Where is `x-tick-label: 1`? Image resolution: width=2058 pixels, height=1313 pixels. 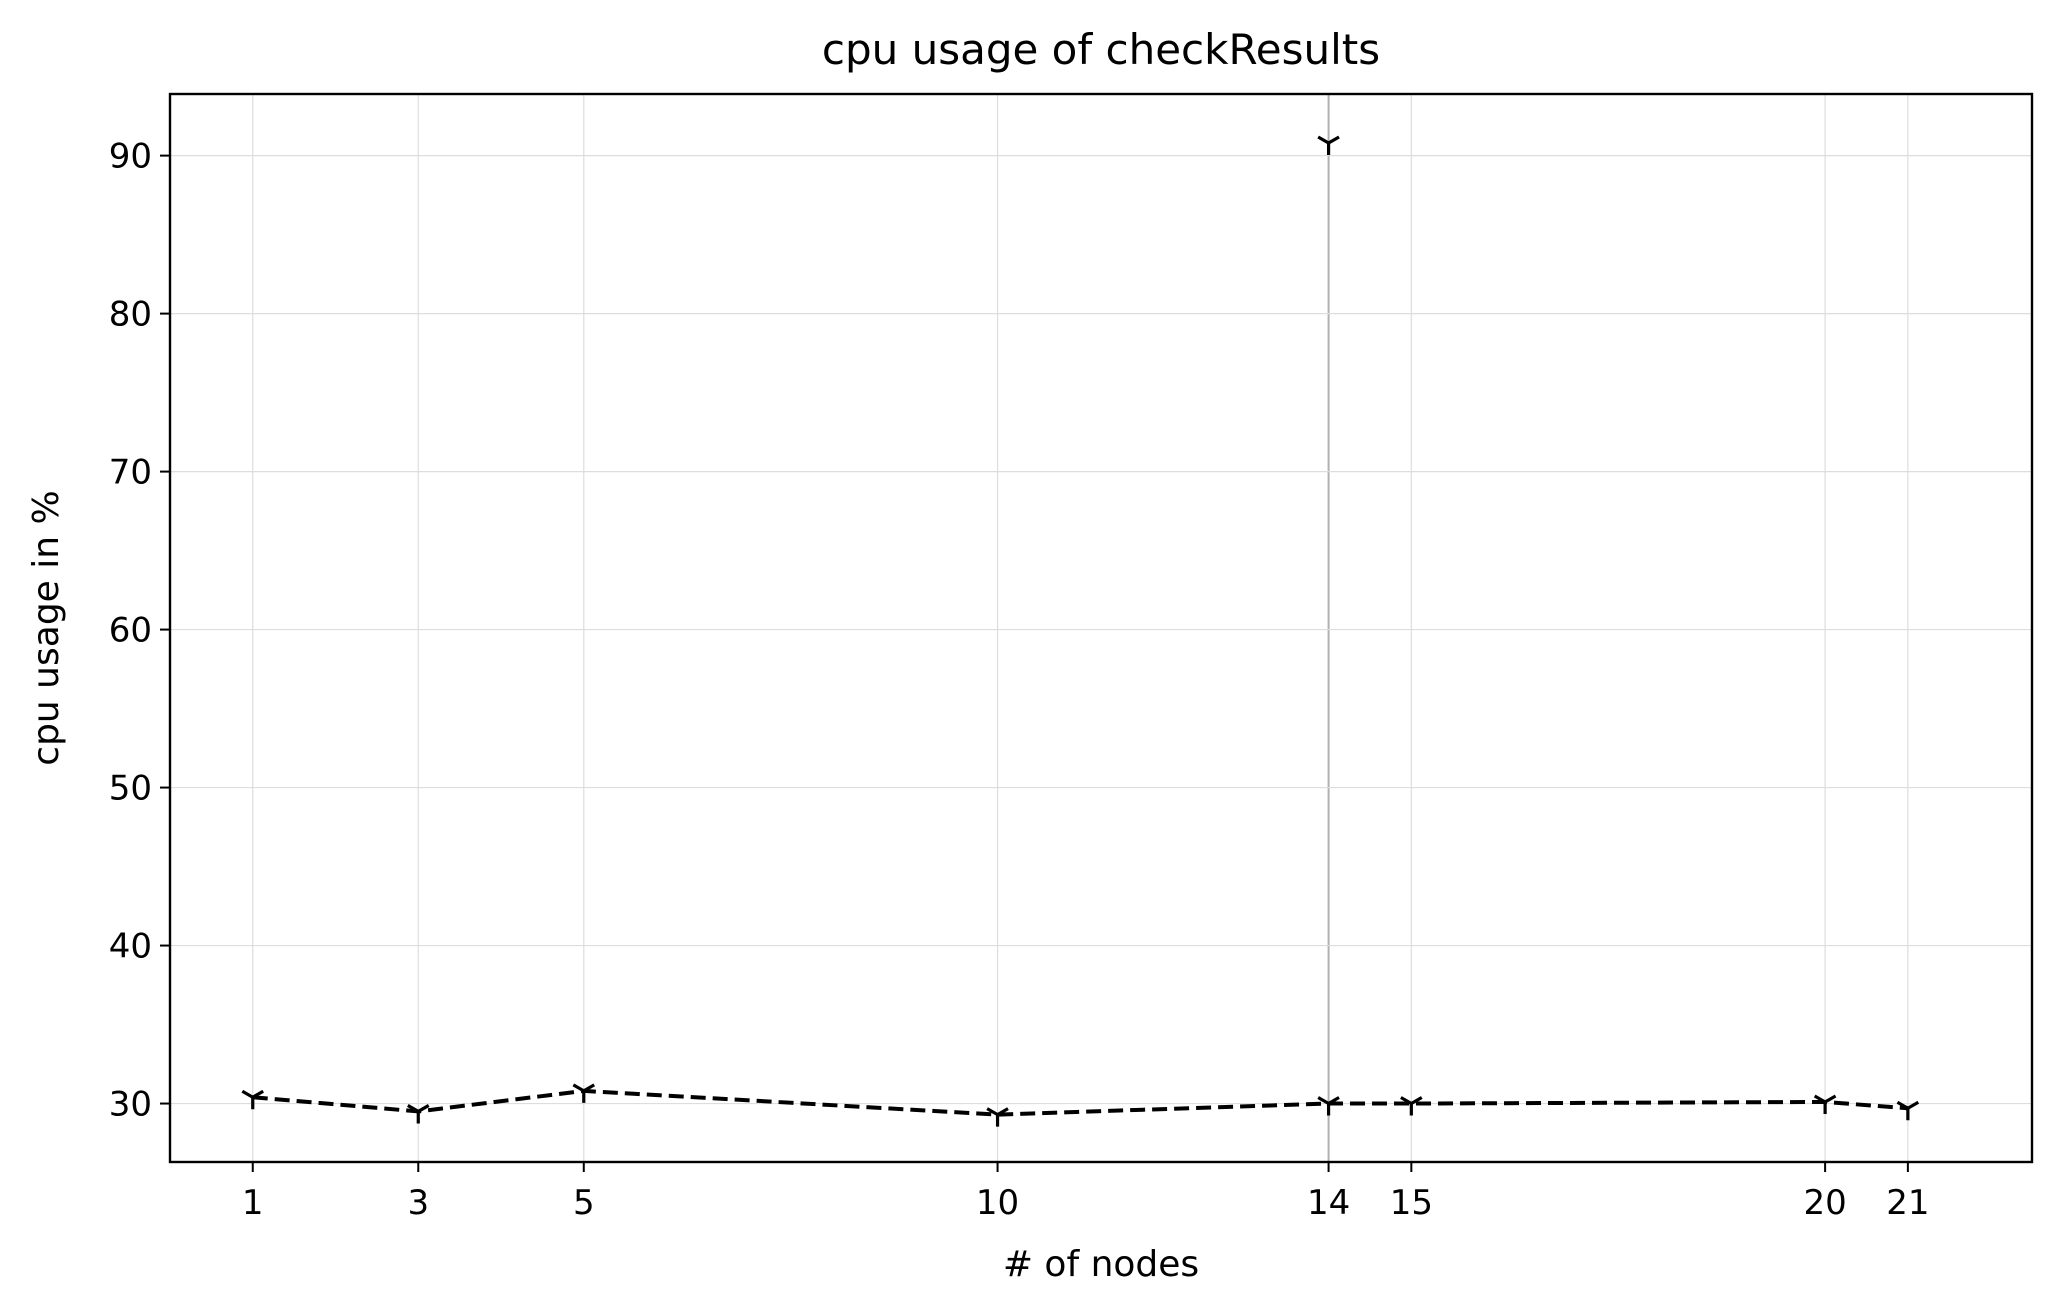
x-tick-label: 1 is located at coordinates (253, 1203).